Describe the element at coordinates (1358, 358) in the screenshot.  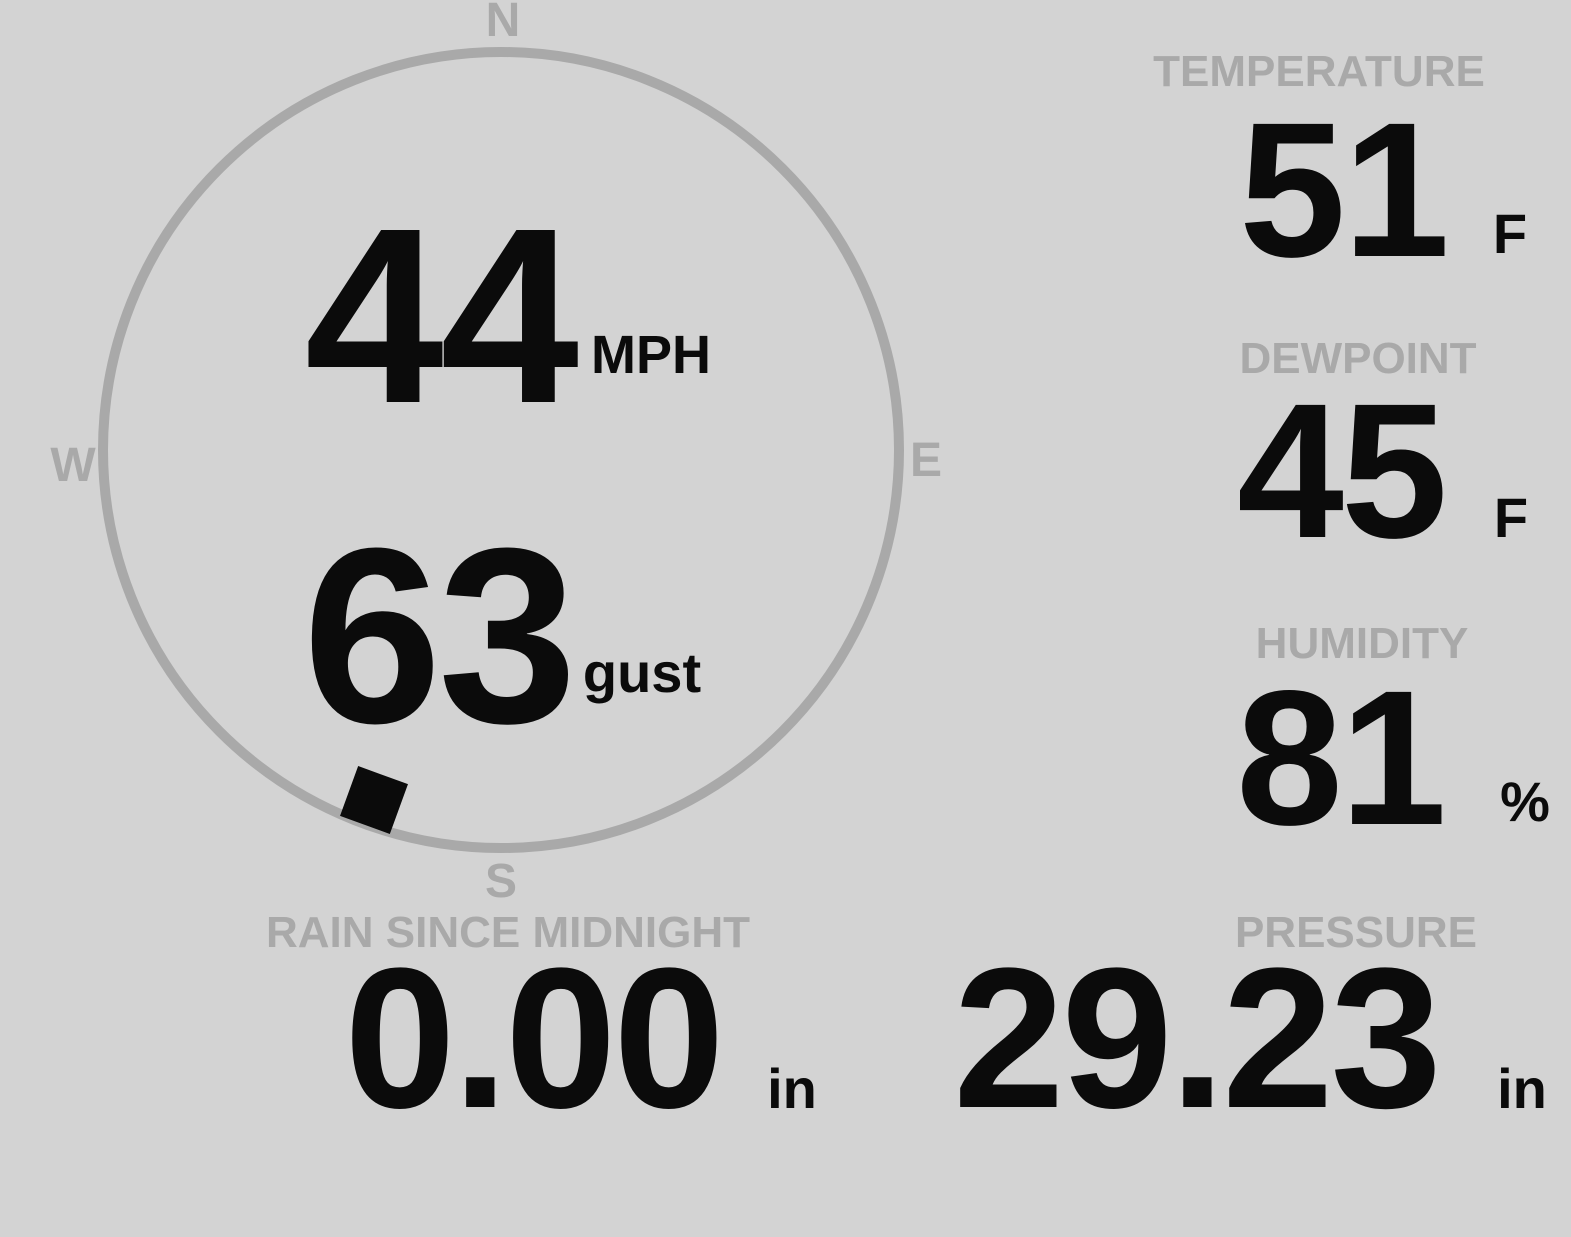
I see `dewpoint-label: DEWPOINT` at that location.